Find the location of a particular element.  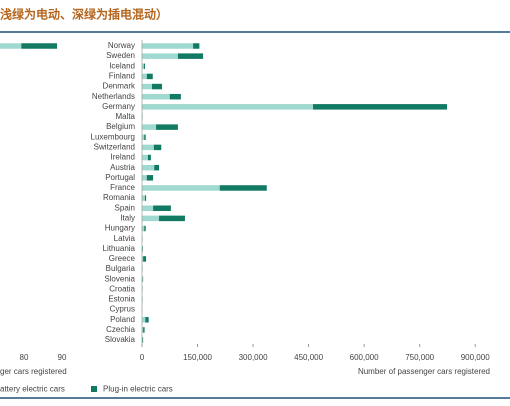

y-tick-label: Iceland is located at coordinates (122, 65).